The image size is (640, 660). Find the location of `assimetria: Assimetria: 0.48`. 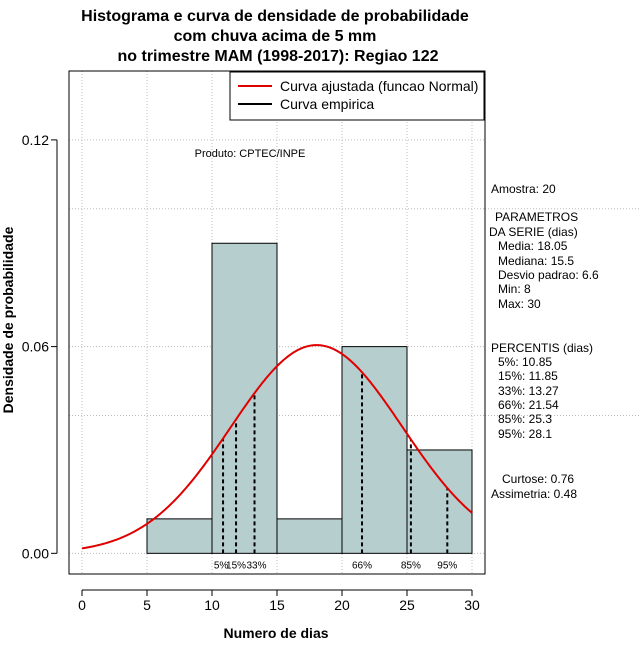

assimetria: Assimetria: 0.48 is located at coordinates (534, 494).